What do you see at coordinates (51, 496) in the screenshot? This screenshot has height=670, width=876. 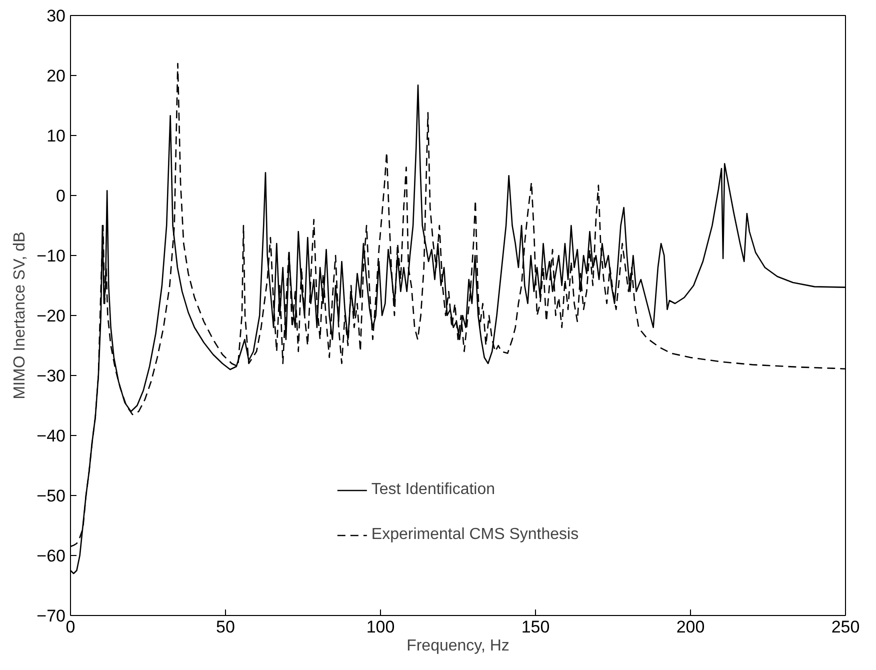 I see `y-tick-label: −50` at bounding box center [51, 496].